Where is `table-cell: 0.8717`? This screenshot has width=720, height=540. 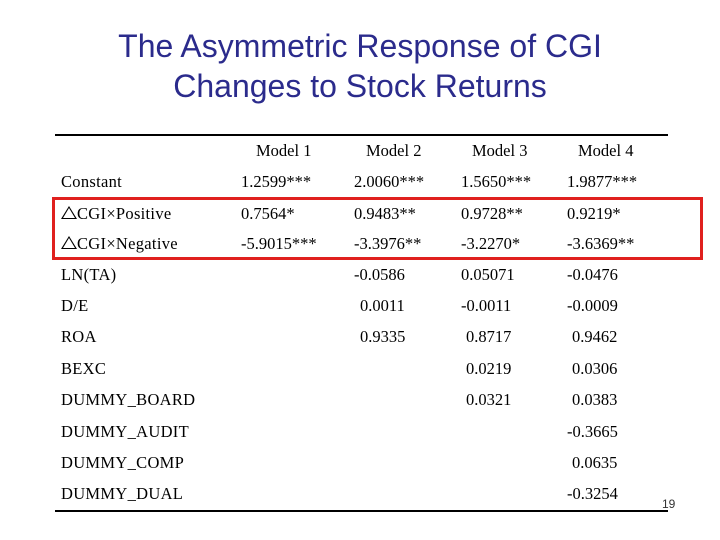
table-cell: 0.8717 is located at coordinates (489, 336).